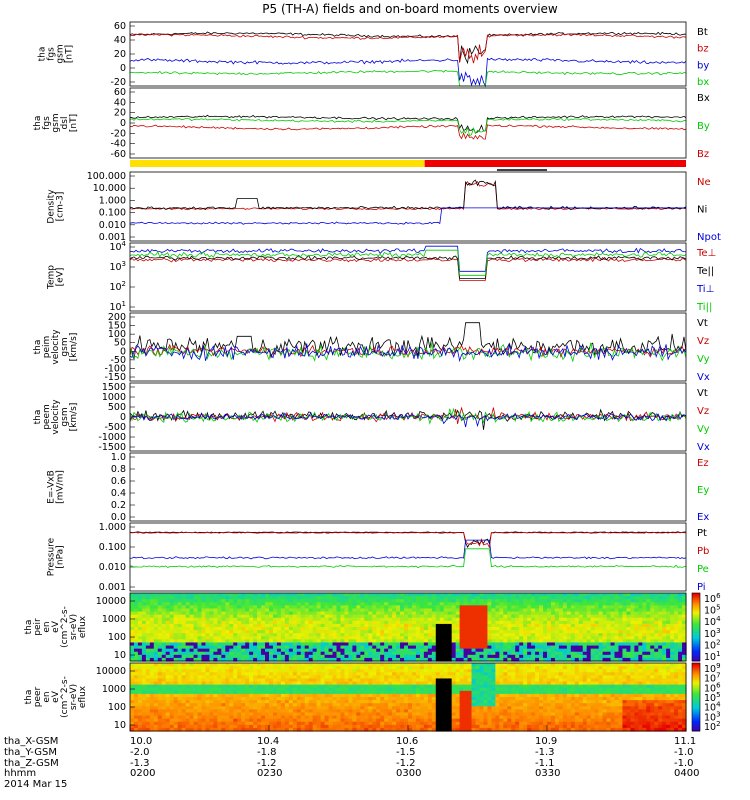 The width and height of the screenshot is (750, 800). What do you see at coordinates (408, 549) in the screenshot?
I see `series-line-pressure` at bounding box center [408, 549].